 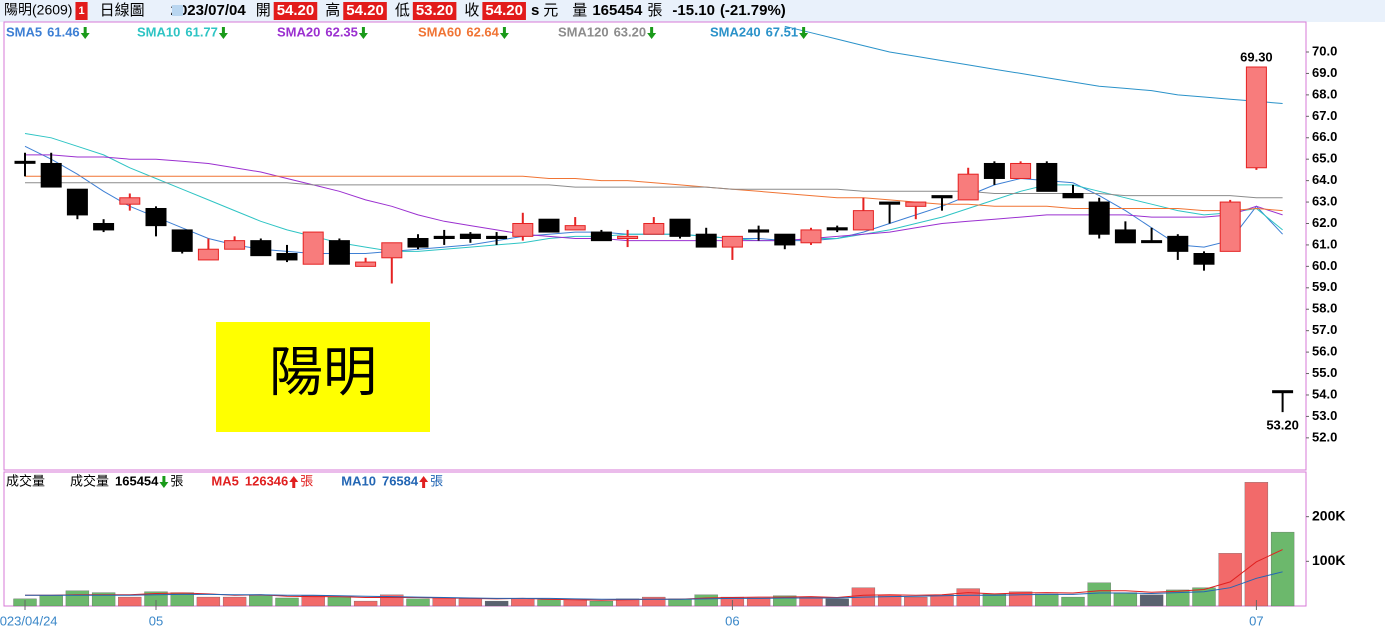 I want to click on open-value-box, so click(x=295, y=11).